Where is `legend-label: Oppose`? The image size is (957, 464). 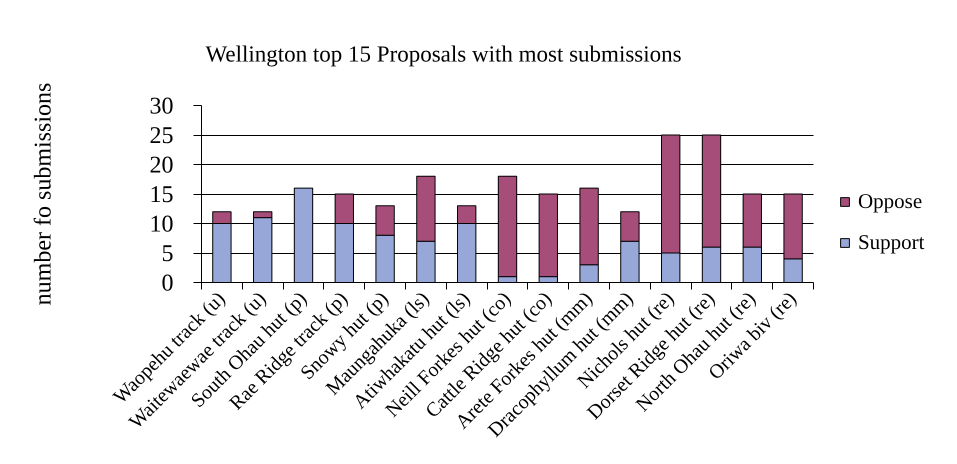
legend-label: Oppose is located at coordinates (890, 201).